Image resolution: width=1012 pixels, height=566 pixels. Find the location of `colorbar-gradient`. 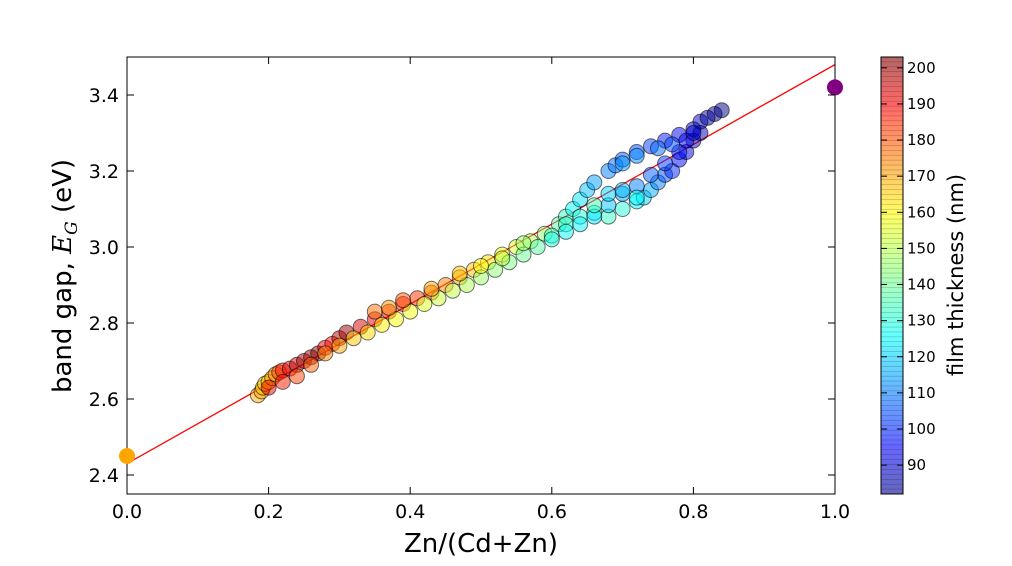

colorbar-gradient is located at coordinates (892, 275).